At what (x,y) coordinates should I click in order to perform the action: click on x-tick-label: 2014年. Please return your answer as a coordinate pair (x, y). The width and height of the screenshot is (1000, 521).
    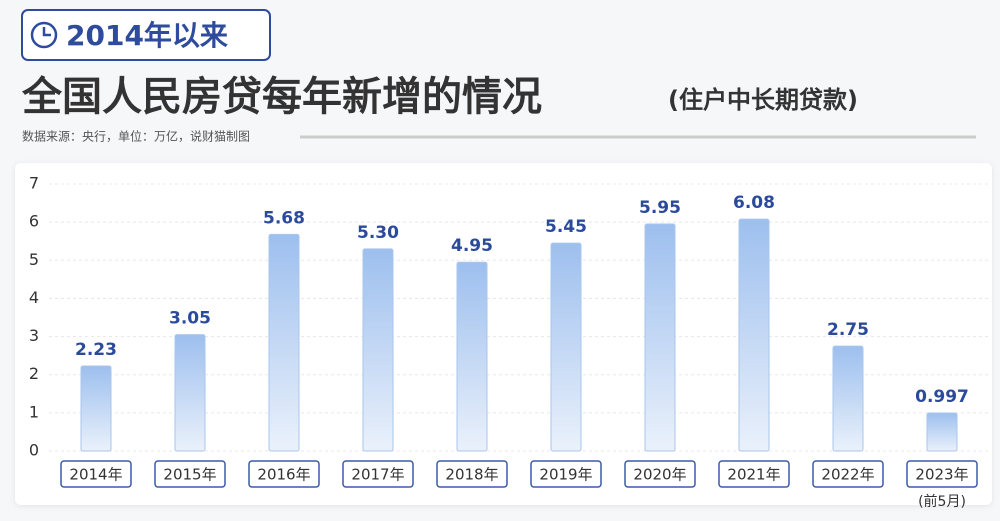
    Looking at the image, I should click on (95, 475).